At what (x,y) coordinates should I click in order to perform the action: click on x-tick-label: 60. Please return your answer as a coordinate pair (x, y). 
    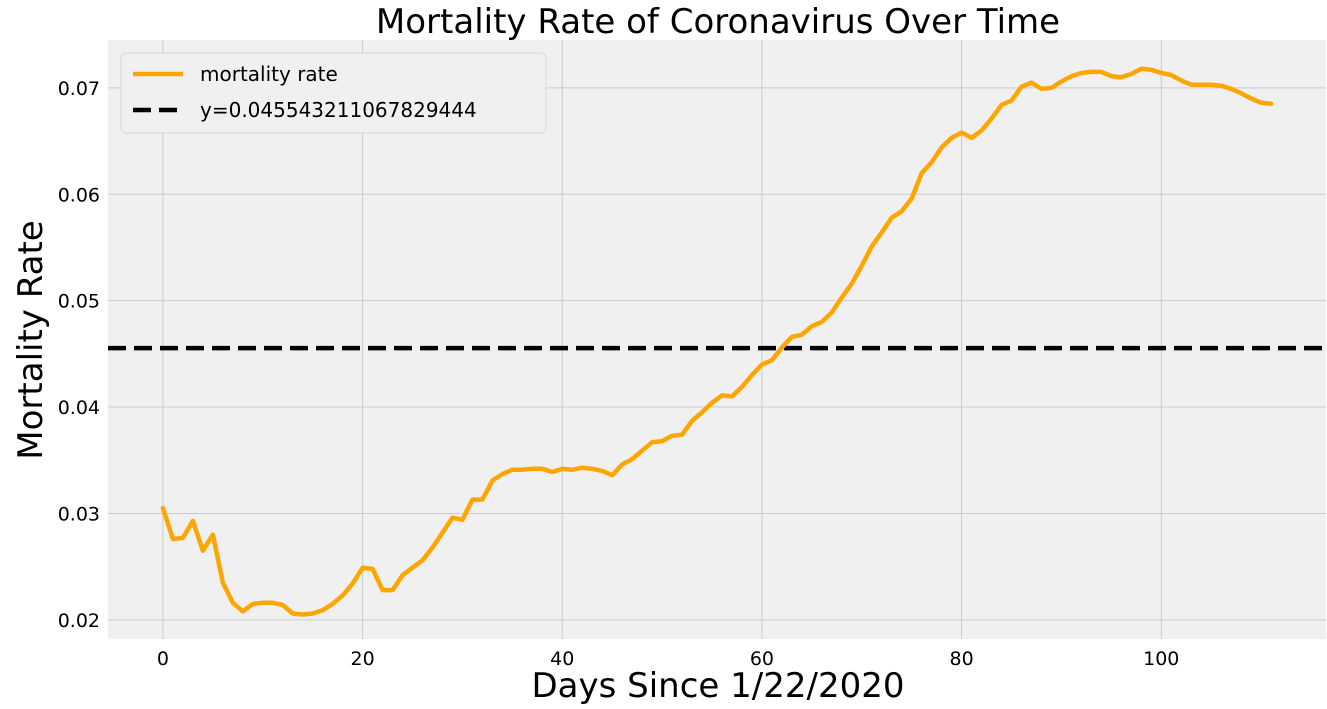
    Looking at the image, I should click on (762, 659).